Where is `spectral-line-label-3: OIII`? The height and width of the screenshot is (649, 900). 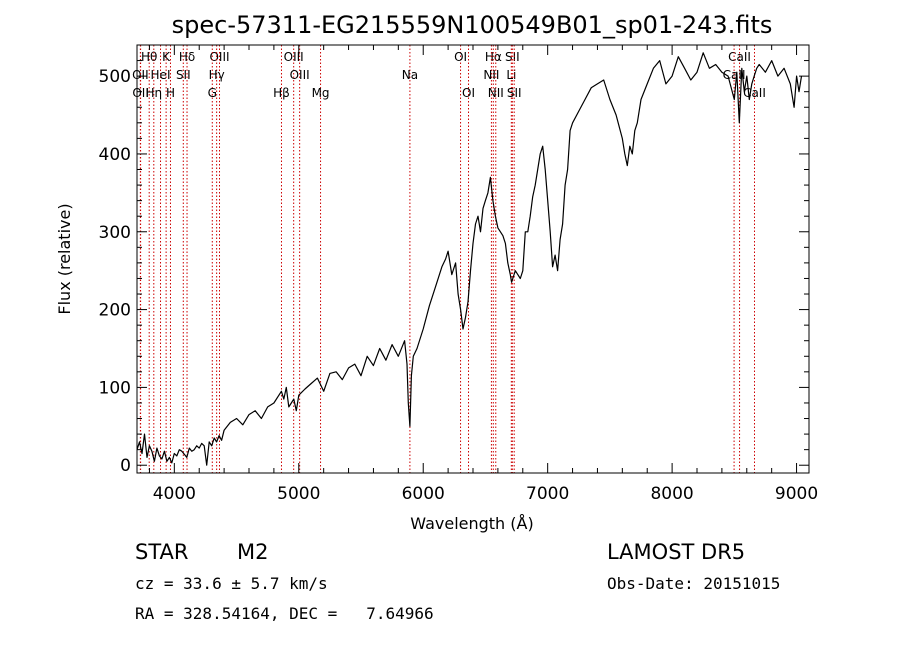
spectral-line-label-3: OIII is located at coordinates (219, 57).